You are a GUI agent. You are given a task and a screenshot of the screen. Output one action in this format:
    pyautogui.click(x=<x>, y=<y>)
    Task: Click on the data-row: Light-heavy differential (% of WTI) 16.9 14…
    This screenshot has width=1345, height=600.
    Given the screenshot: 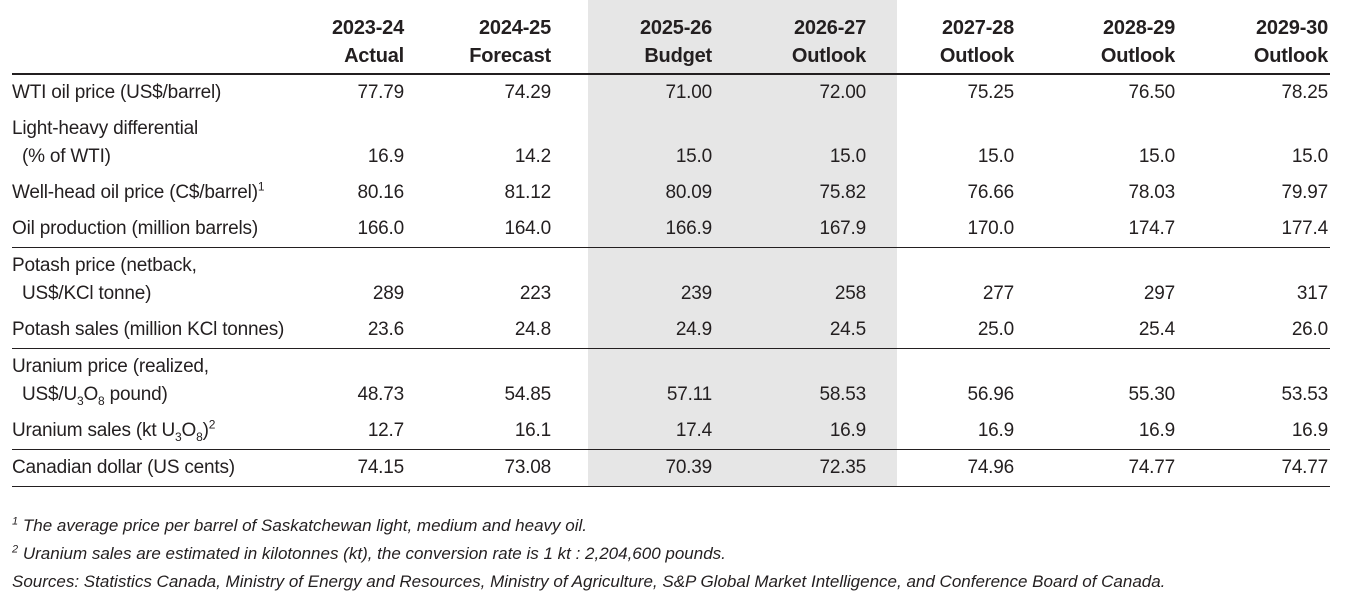 What is the action you would take?
    pyautogui.click(x=671, y=143)
    